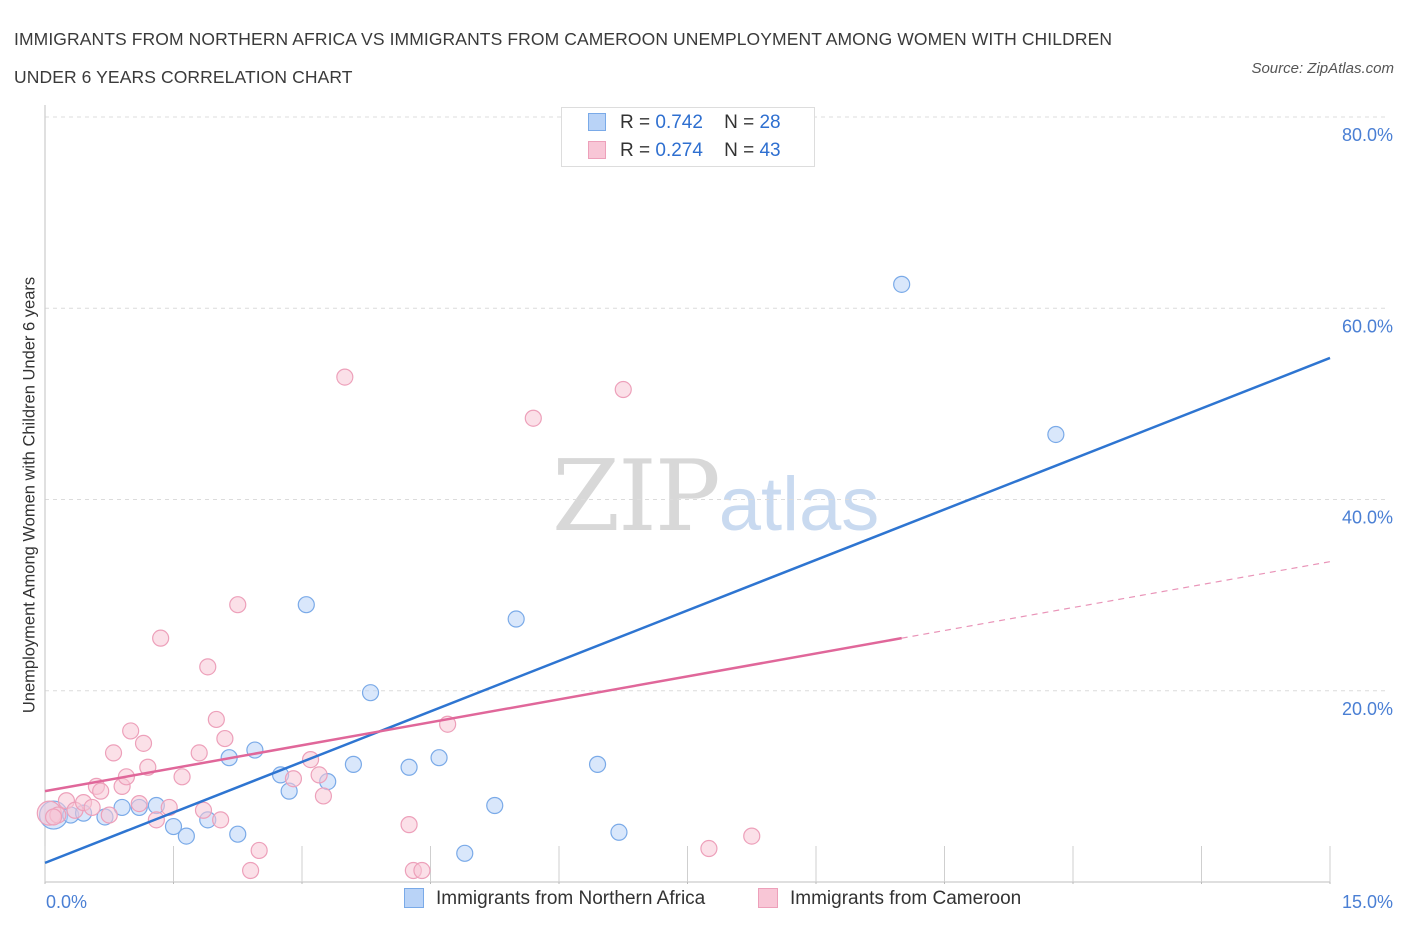 This screenshot has width=1406, height=930. Describe the element at coordinates (768, 898) in the screenshot. I see `series-swatch-pink` at that location.